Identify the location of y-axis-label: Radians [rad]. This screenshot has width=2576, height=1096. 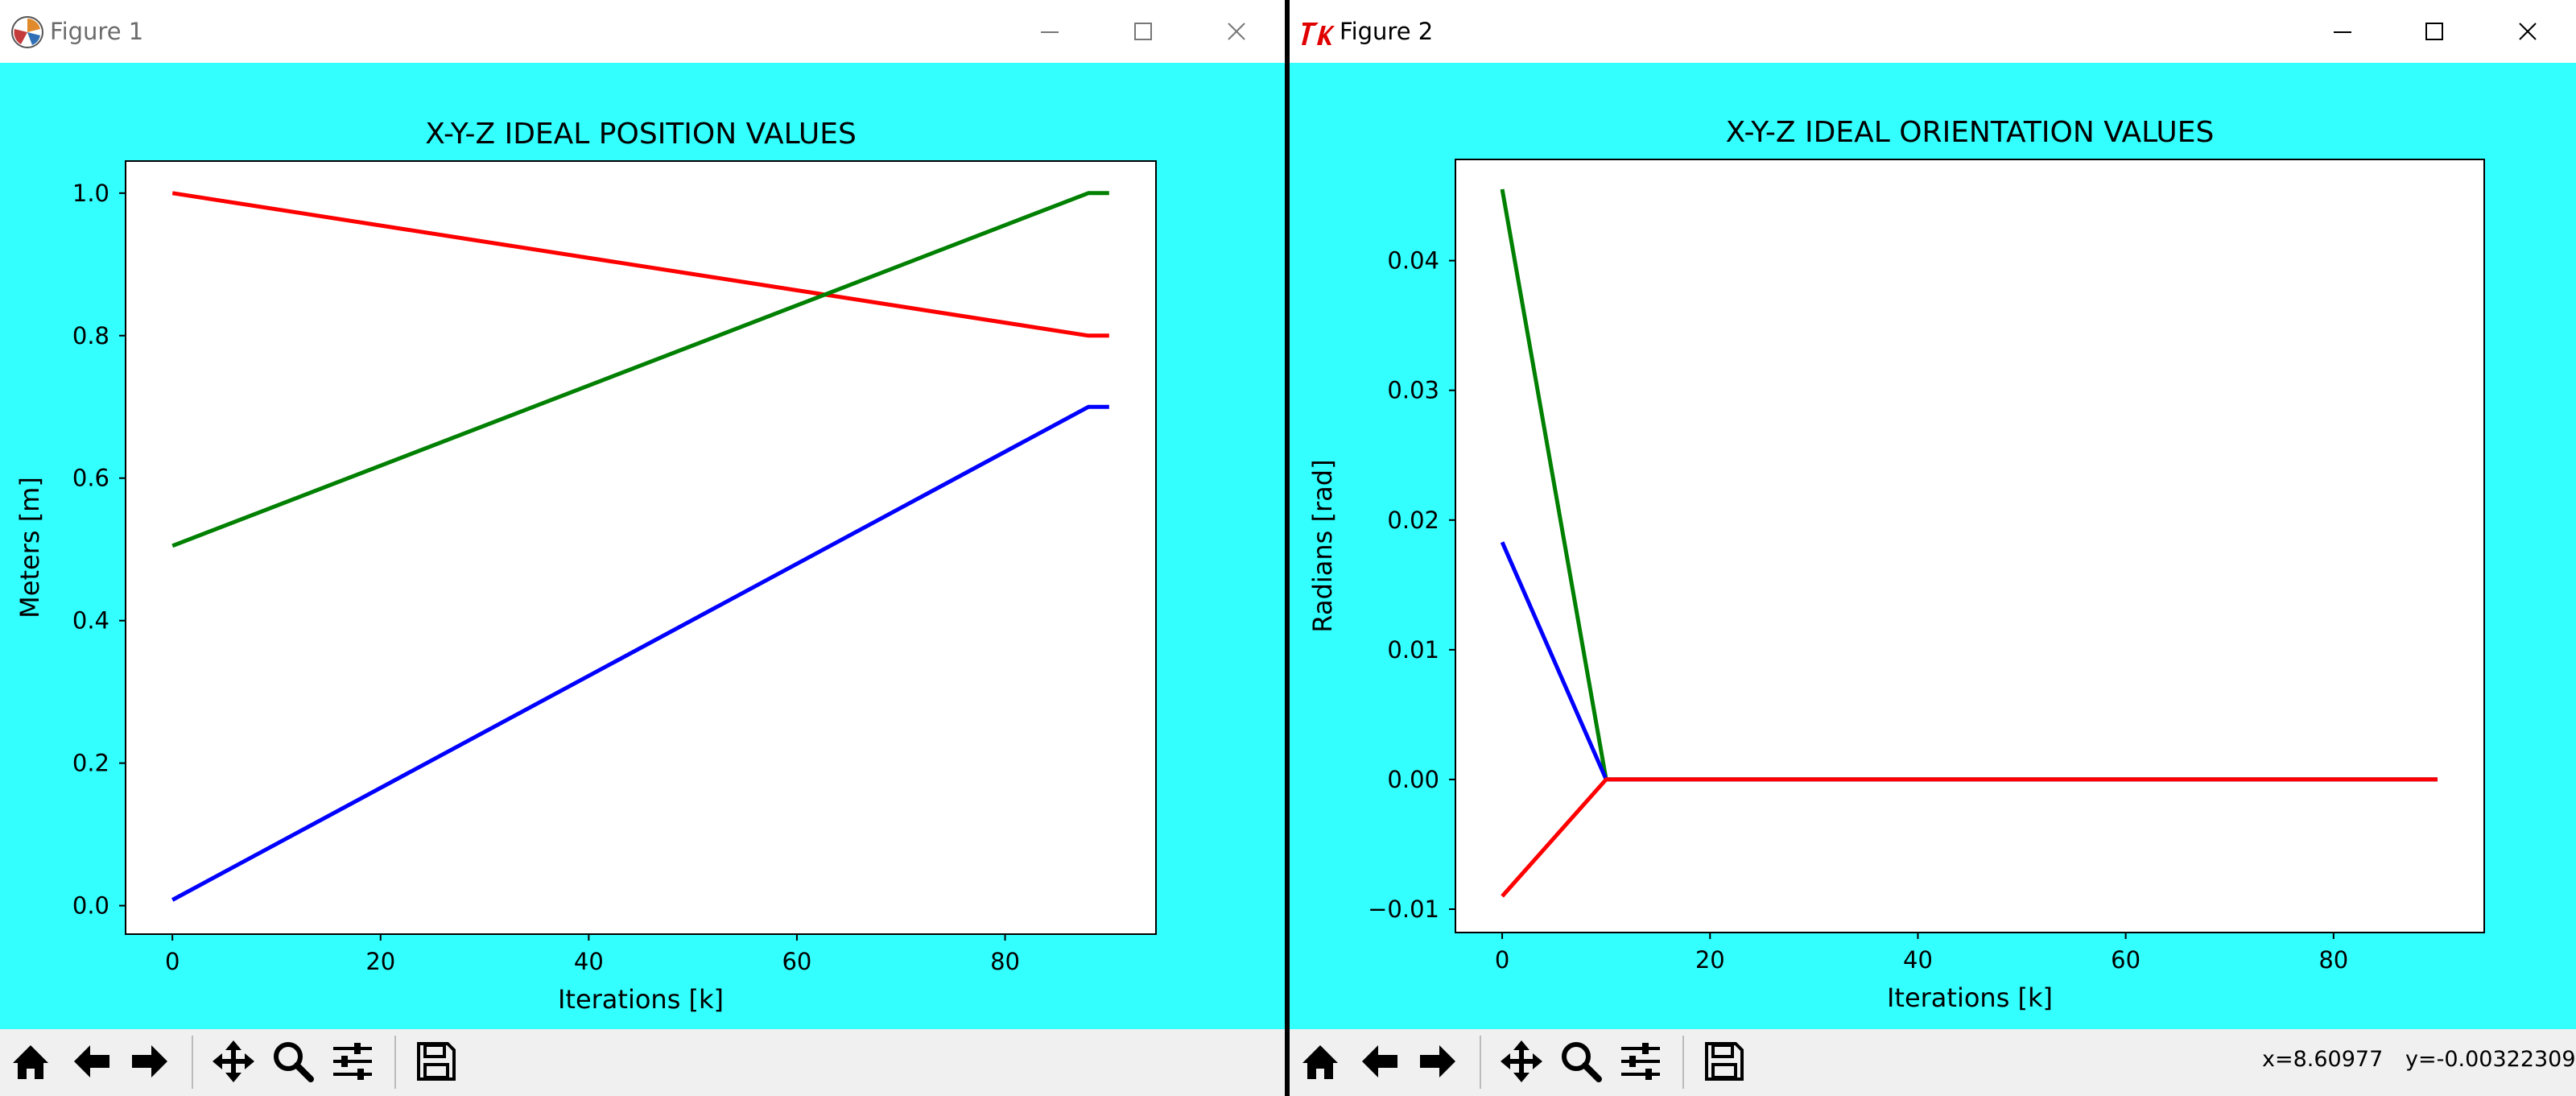
(1322, 546).